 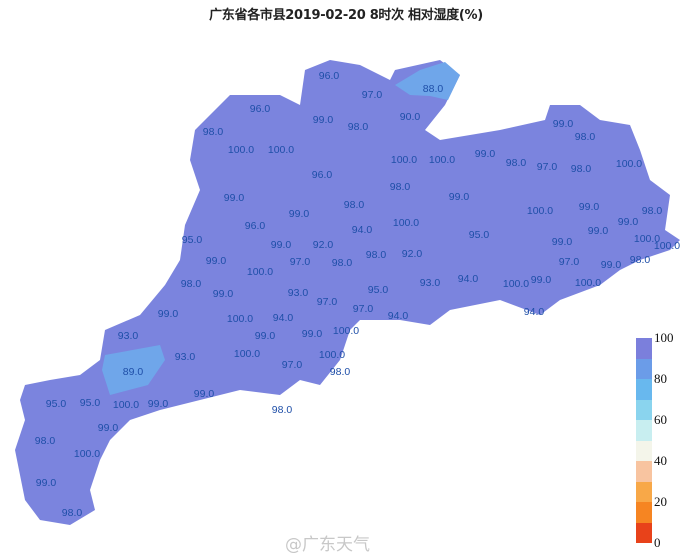 I want to click on map-title: 广东省各市县2019-02-20 8时次 相对湿度(%), so click(x=346, y=15).